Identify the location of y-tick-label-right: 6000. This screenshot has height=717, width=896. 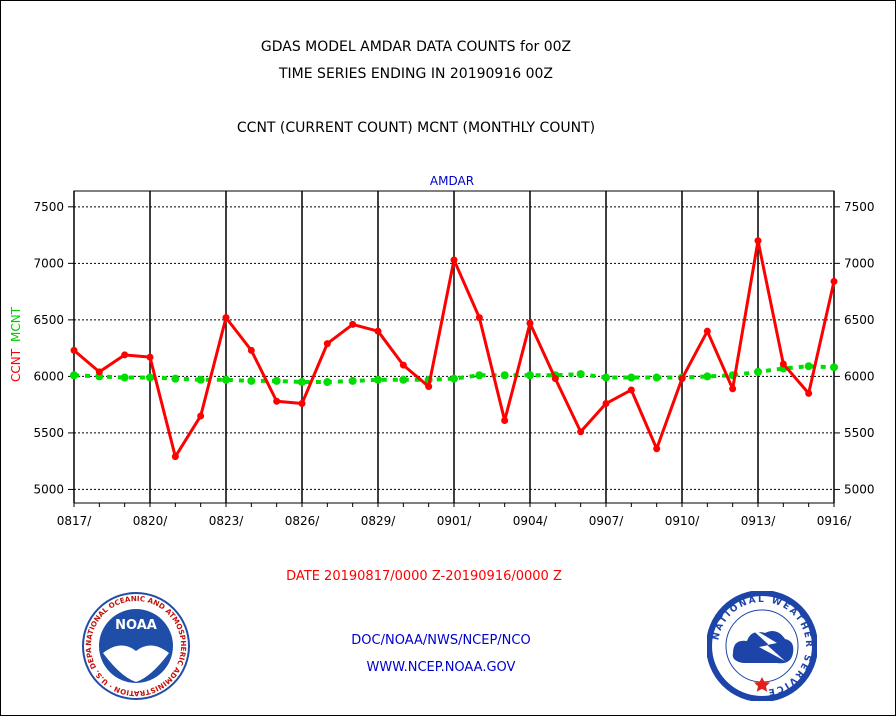
(859, 376).